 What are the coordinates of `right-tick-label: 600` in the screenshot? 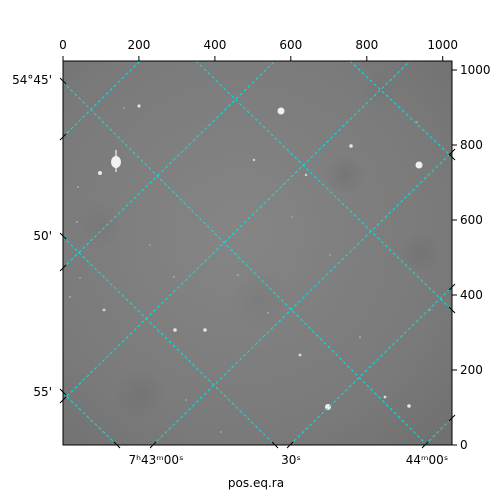 It's located at (471, 220).